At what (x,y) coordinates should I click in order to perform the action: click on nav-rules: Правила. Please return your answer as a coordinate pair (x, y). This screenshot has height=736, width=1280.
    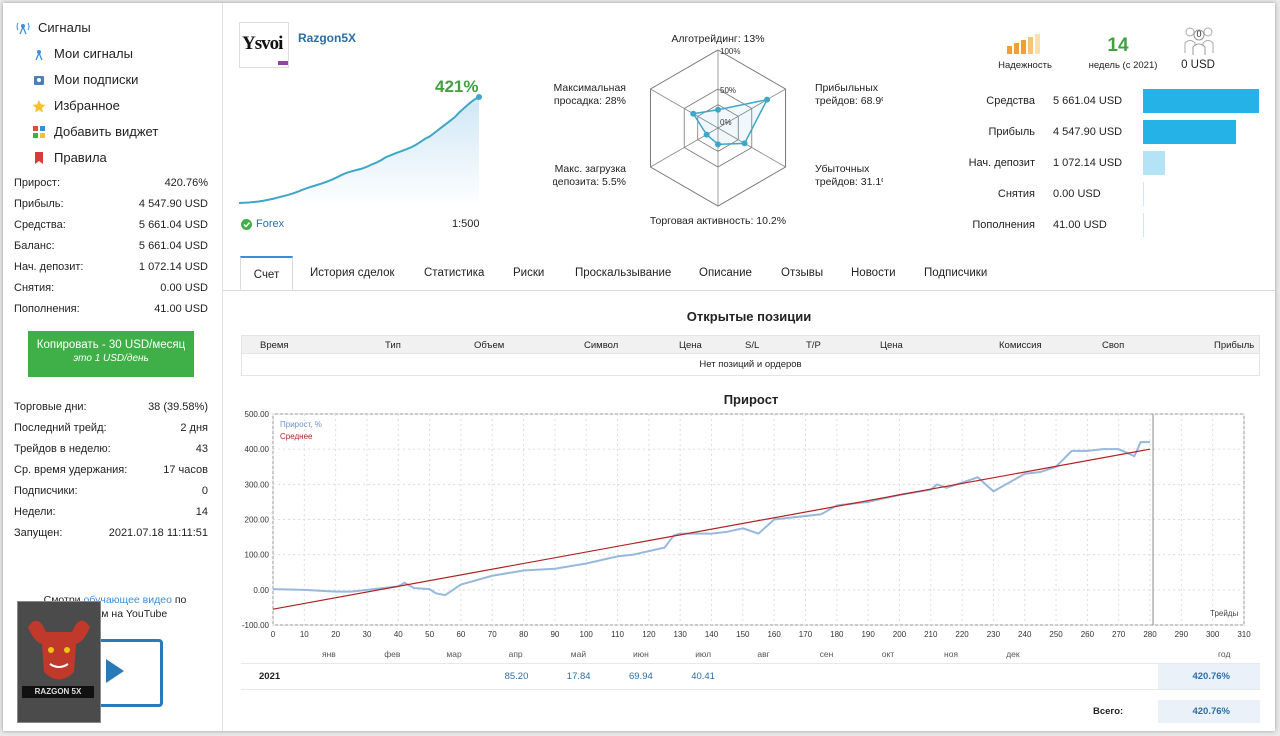
    Looking at the image, I should click on (69, 157).